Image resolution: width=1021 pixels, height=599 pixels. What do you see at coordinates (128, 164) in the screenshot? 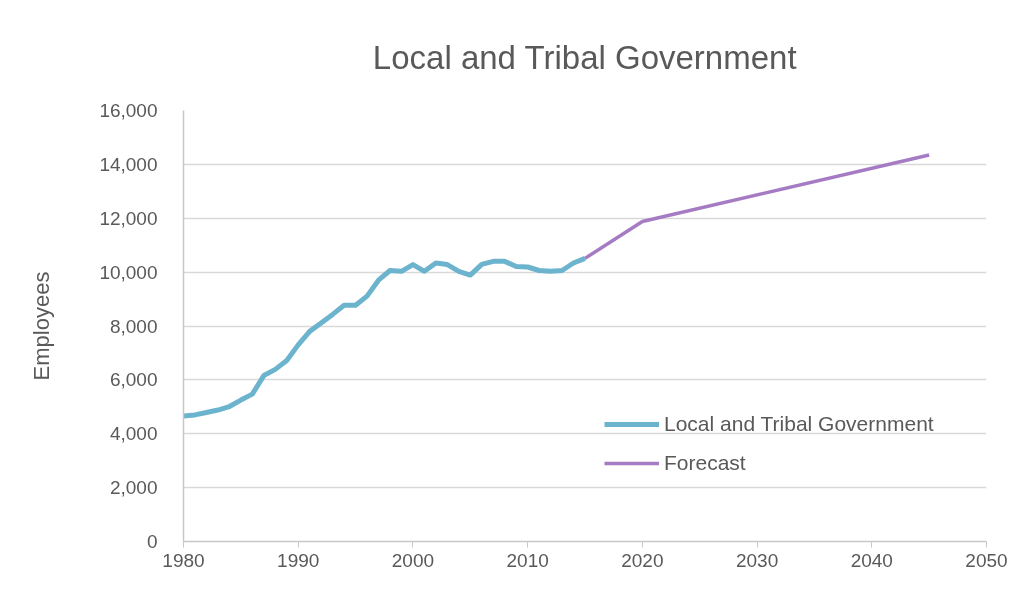
I see `y-tick-label: 14,000` at bounding box center [128, 164].